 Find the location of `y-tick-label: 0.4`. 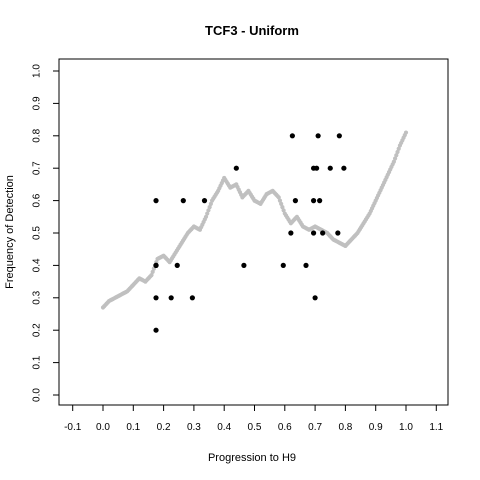

y-tick-label: 0.4 is located at coordinates (37, 265).